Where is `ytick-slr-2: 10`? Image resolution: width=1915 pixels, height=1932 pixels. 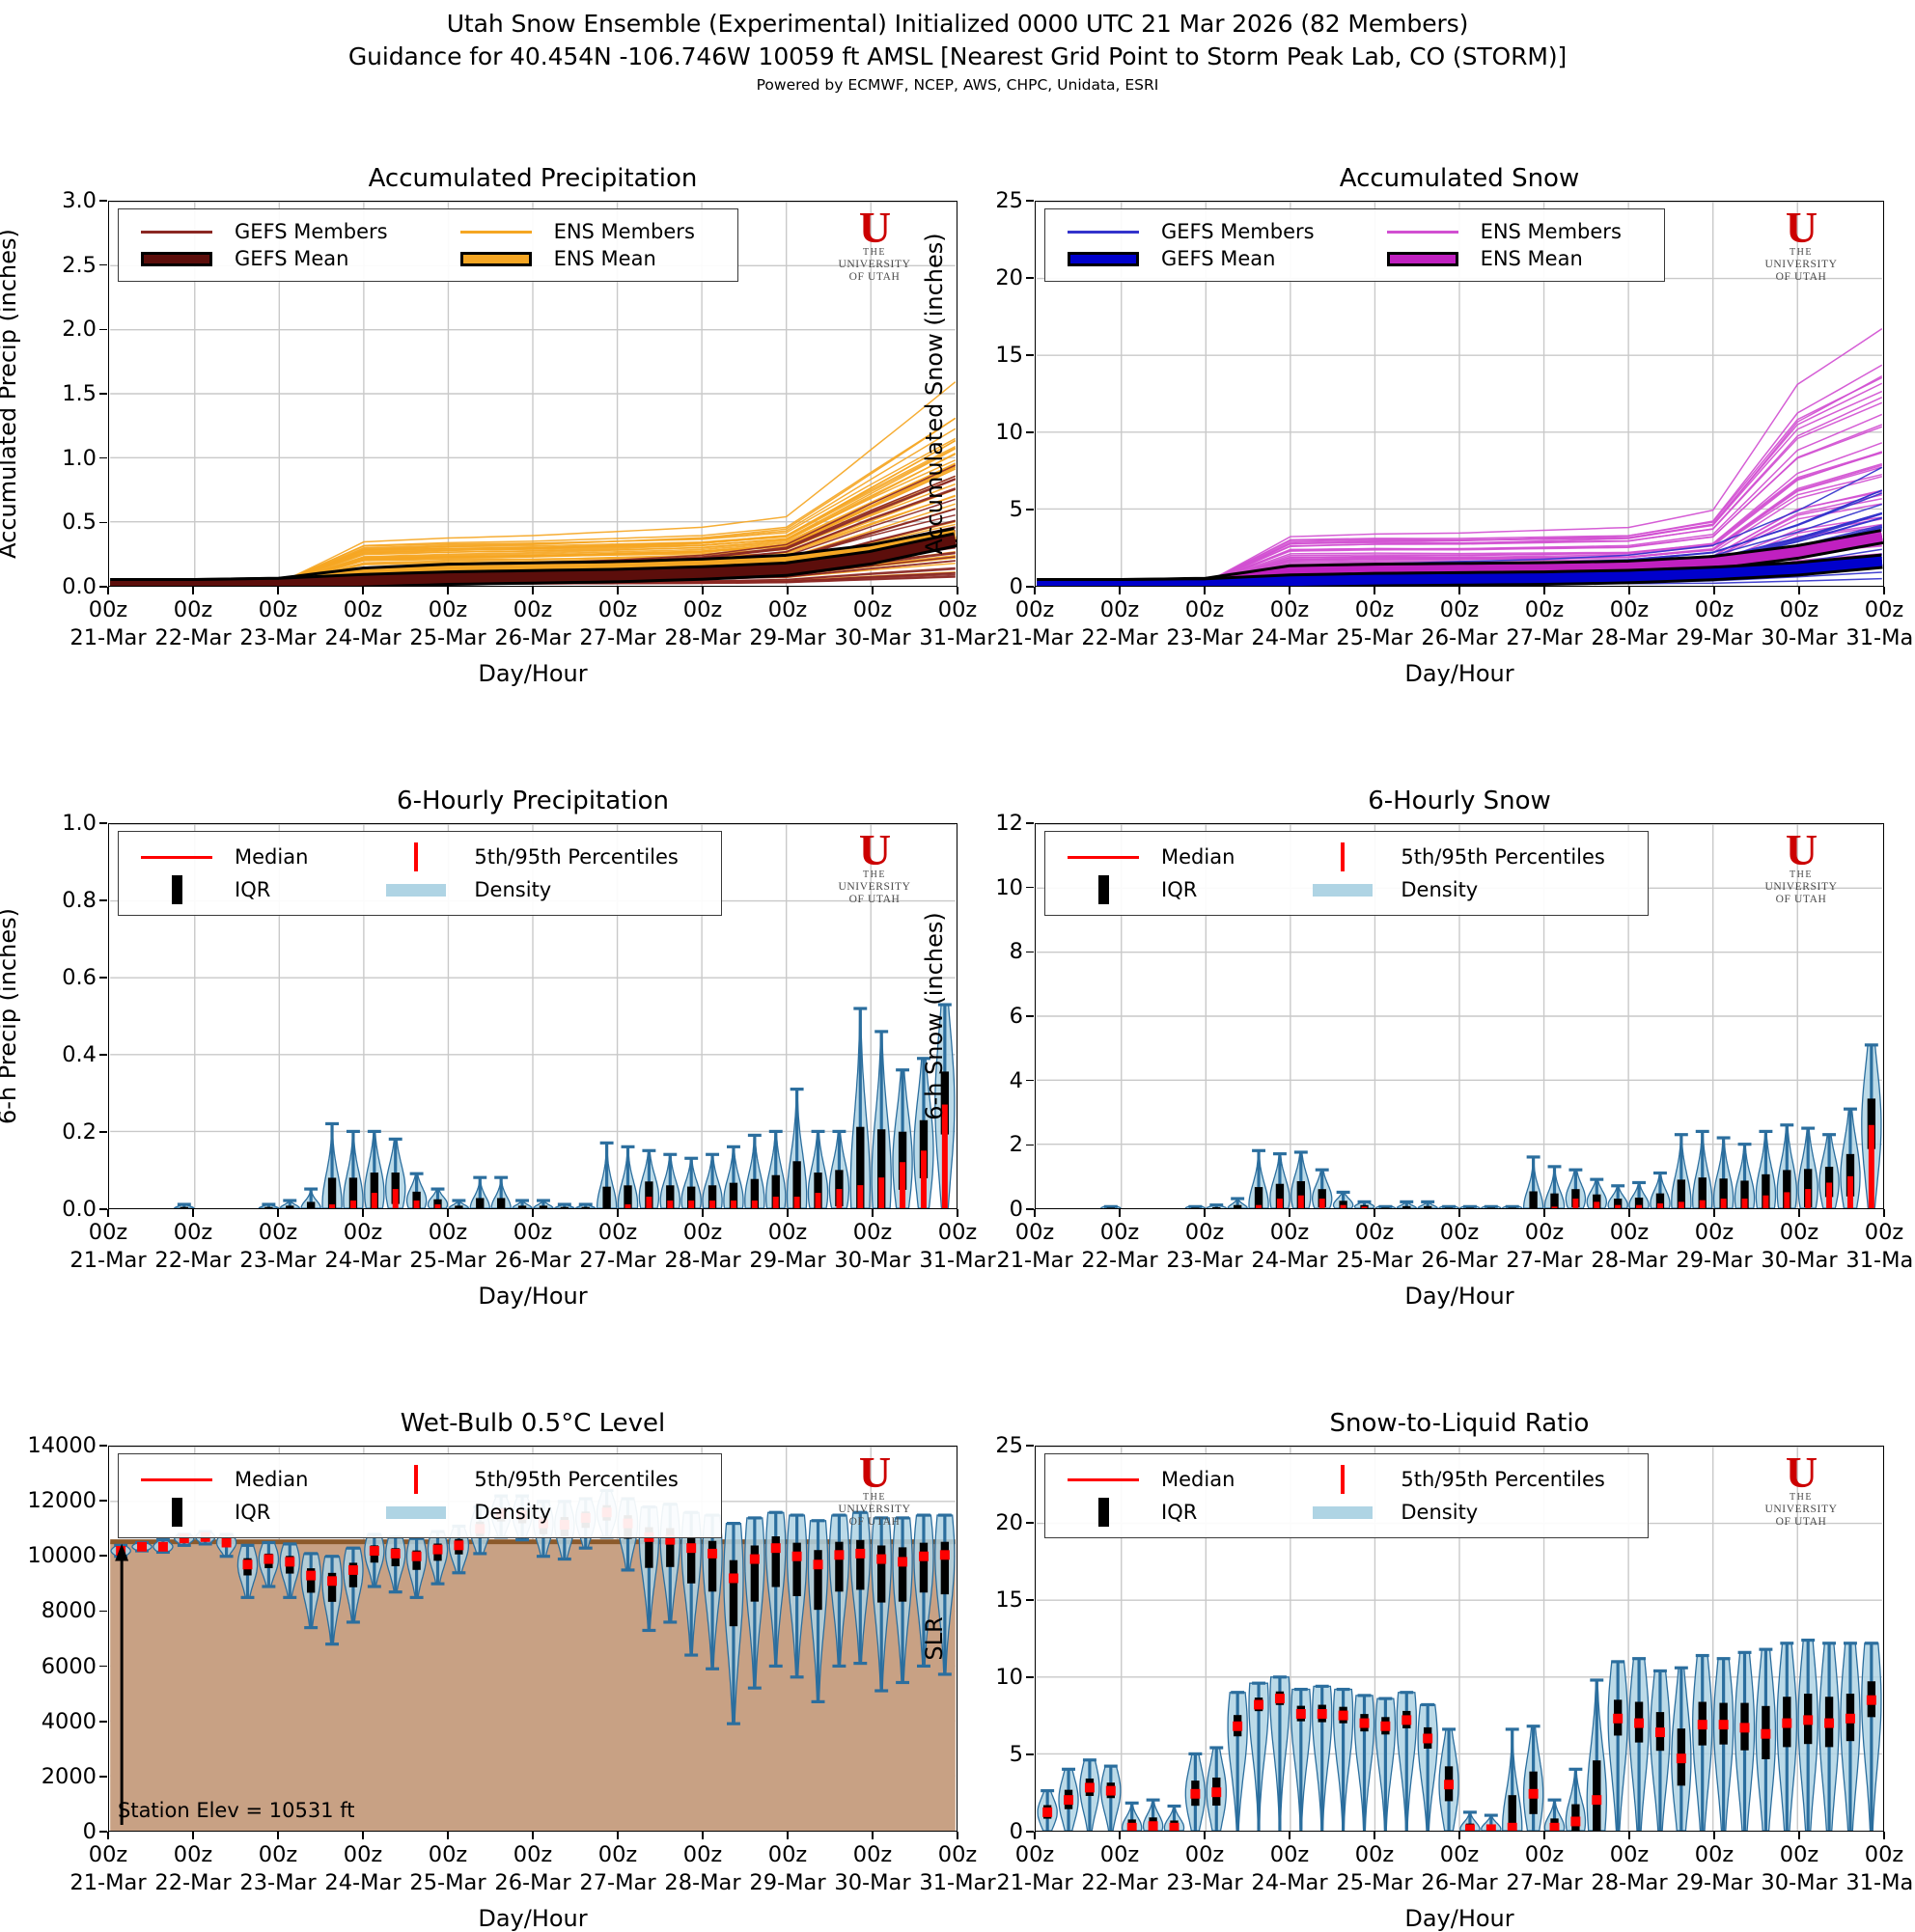 ytick-slr-2: 10 is located at coordinates (1009, 1677).